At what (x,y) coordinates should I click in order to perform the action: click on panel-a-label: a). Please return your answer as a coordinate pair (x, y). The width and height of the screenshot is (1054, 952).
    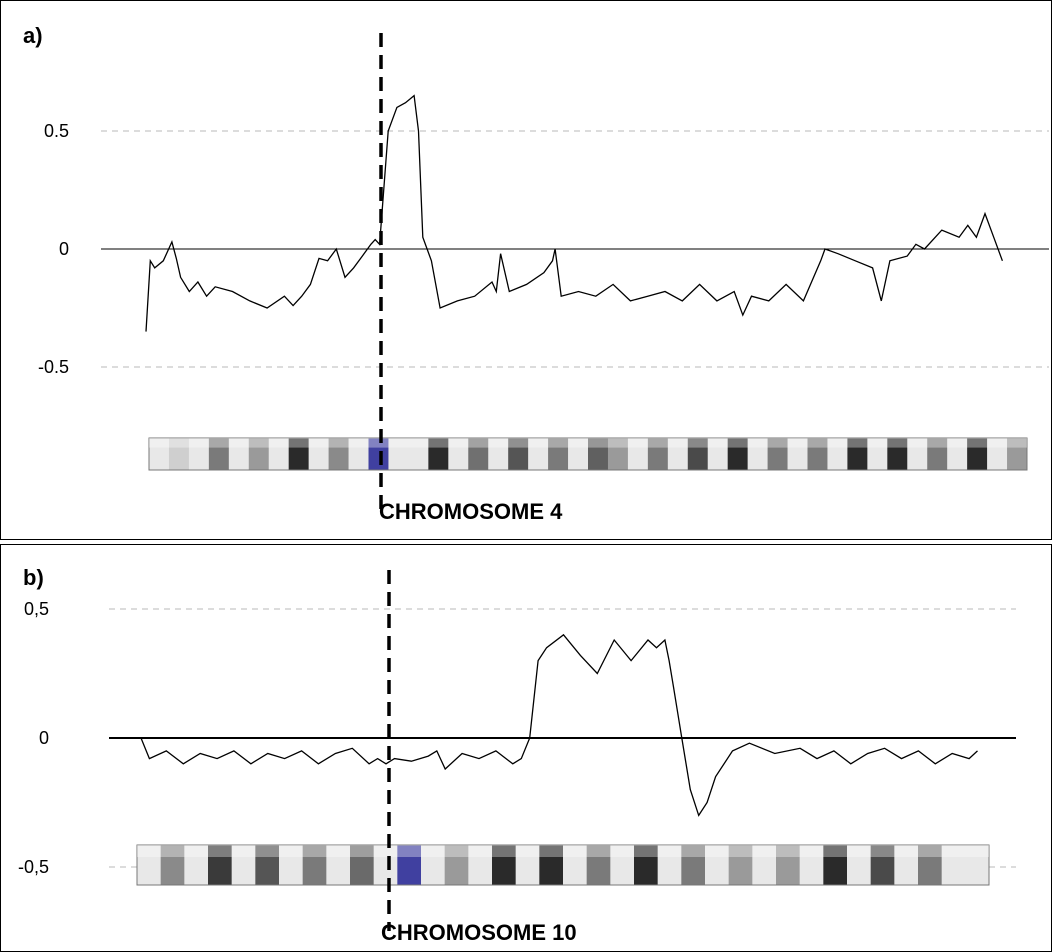
    Looking at the image, I should click on (33, 35).